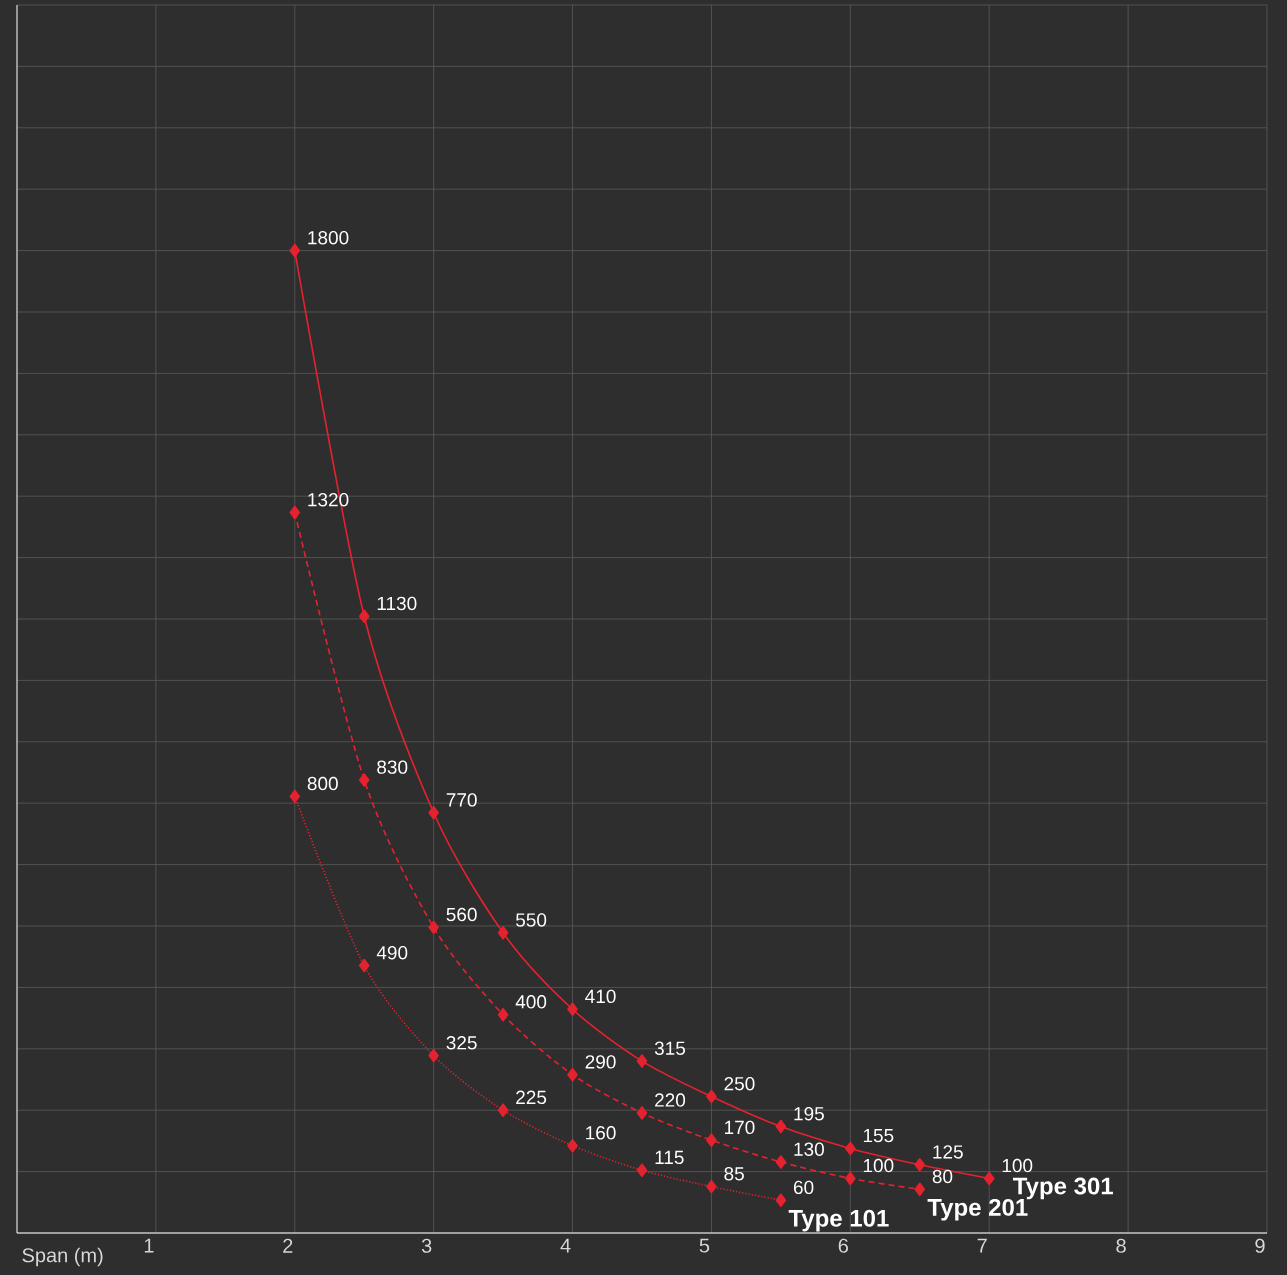  I want to click on data-label: 80, so click(942, 1176).